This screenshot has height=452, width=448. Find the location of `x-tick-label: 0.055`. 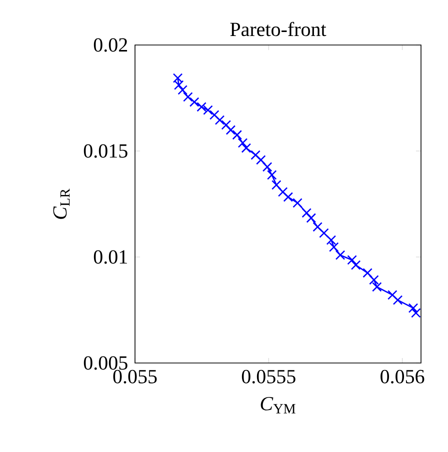

x-tick-label: 0.055 is located at coordinates (135, 377).